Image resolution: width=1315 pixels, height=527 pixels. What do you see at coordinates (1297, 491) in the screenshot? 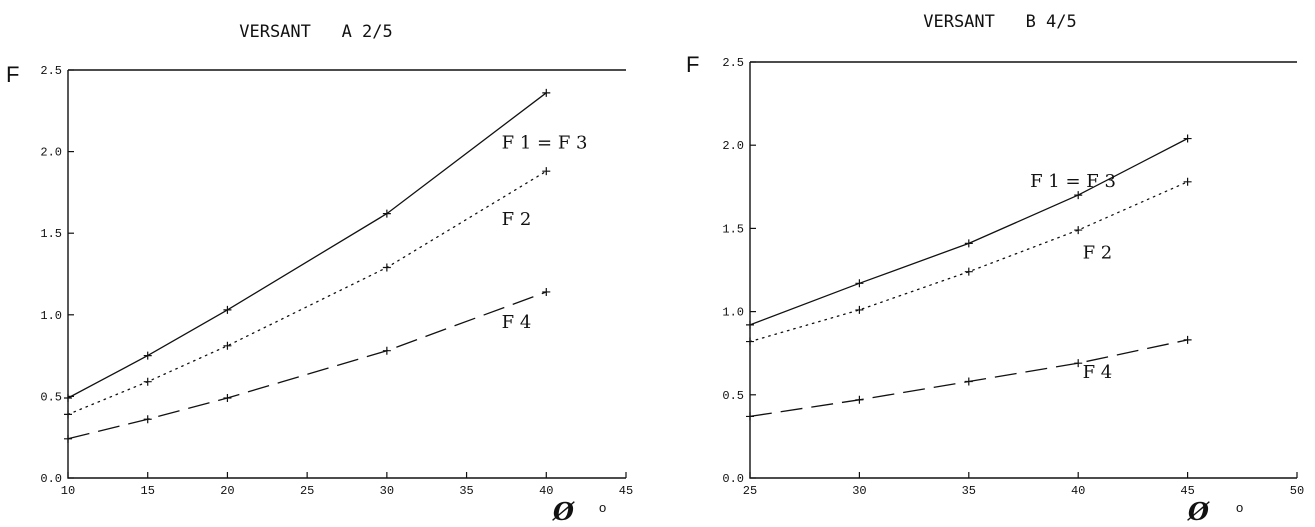
I see `x-tick-label: 50` at bounding box center [1297, 491].